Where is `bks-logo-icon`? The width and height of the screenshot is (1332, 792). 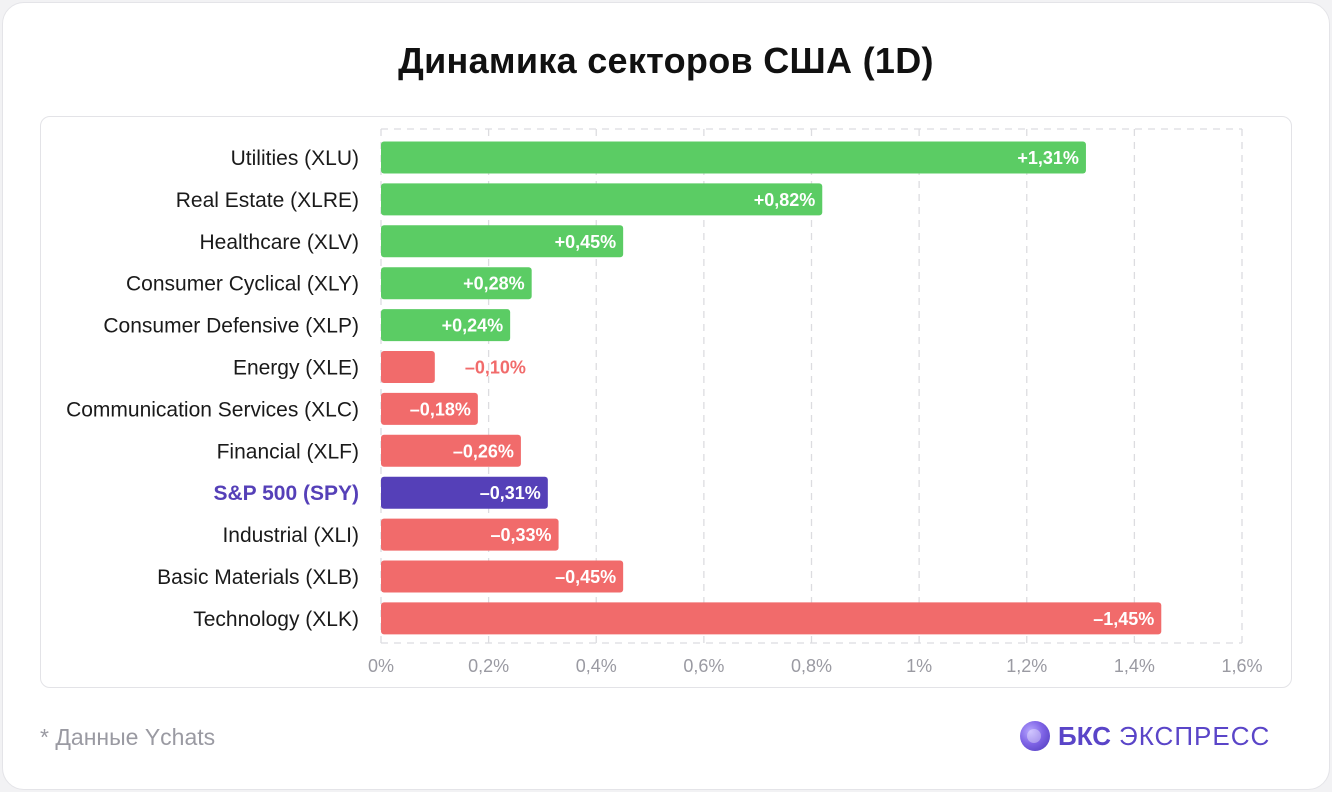
bks-logo-icon is located at coordinates (1035, 736).